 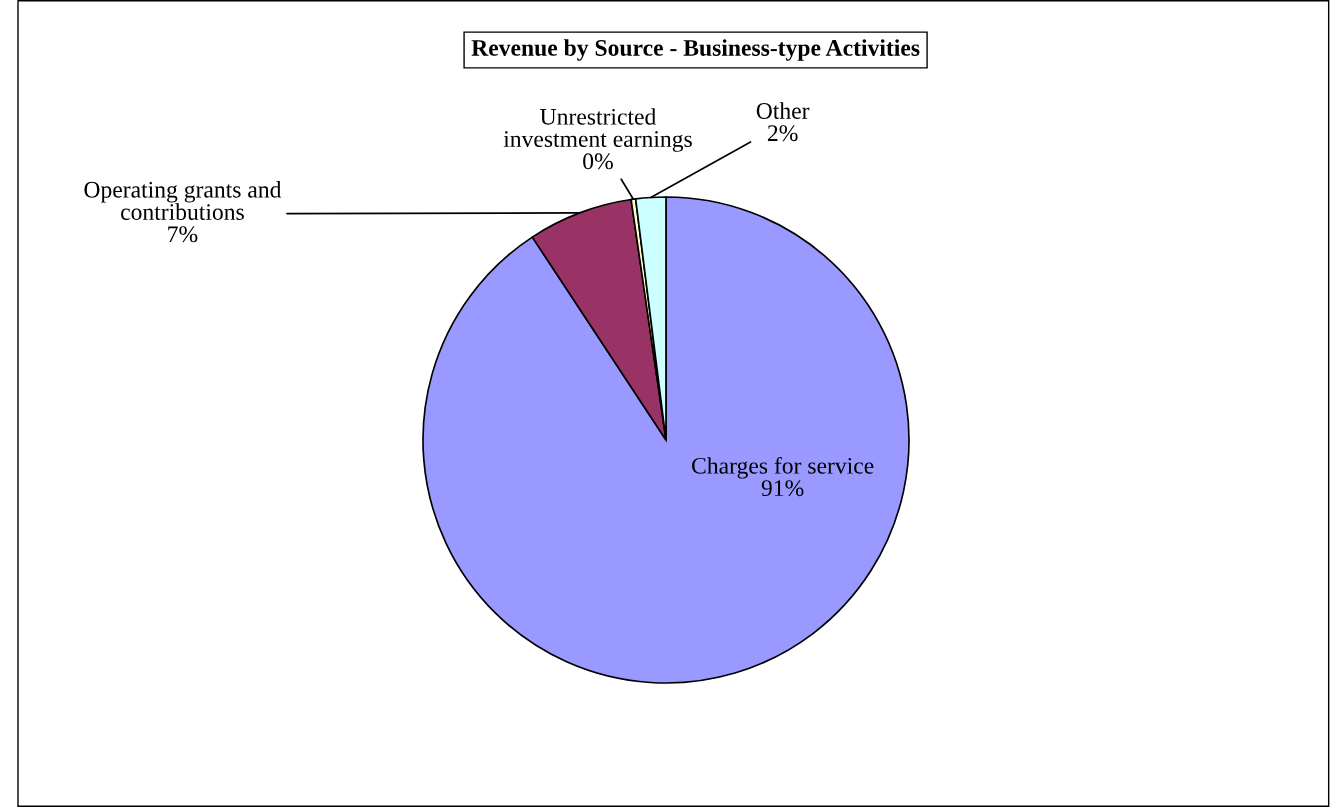 What do you see at coordinates (783, 110) in the screenshot?
I see `slice-label: Other` at bounding box center [783, 110].